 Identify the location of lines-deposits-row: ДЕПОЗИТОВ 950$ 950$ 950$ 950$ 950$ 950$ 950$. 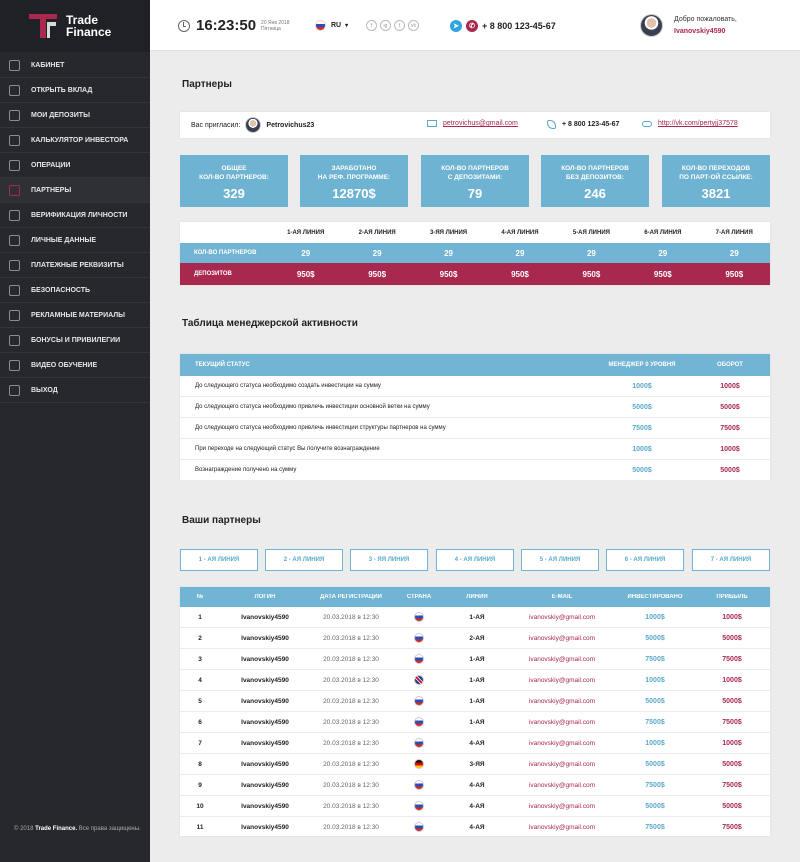
(475, 274).